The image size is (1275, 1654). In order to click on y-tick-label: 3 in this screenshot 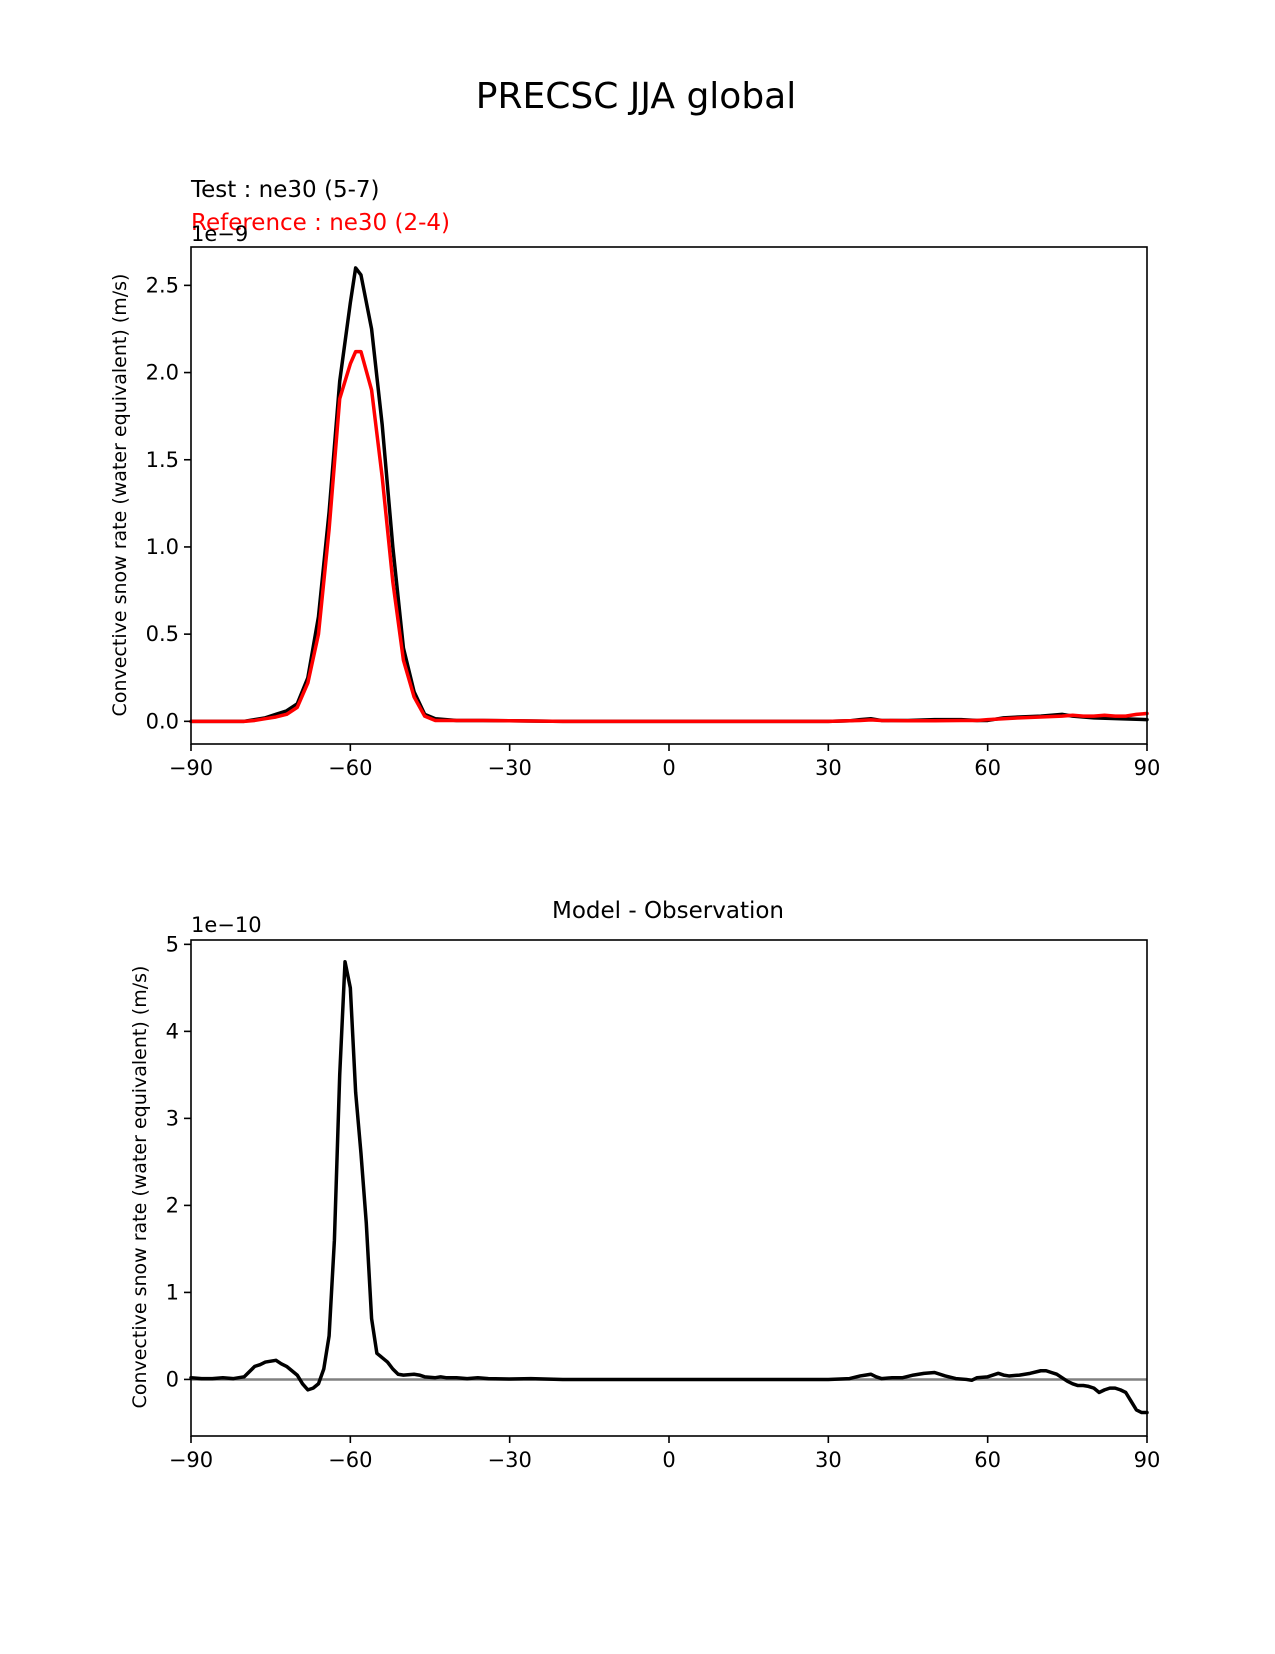, I will do `click(172, 1118)`.